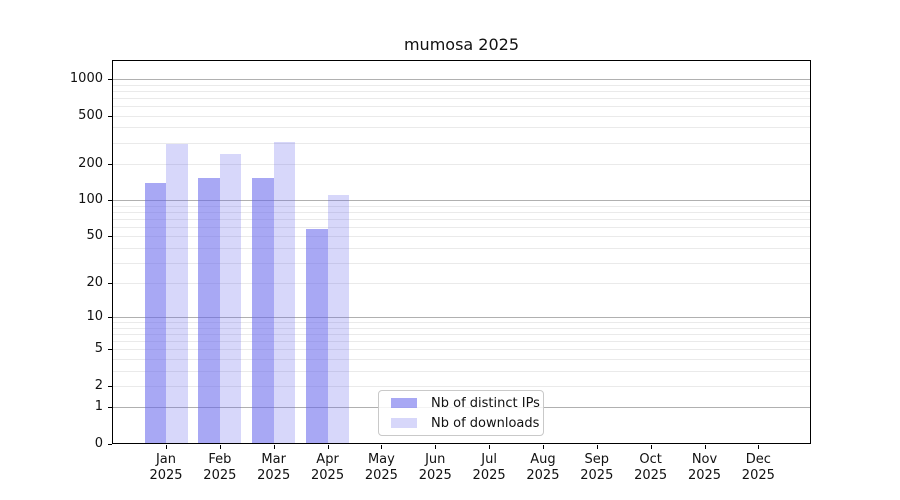 The height and width of the screenshot is (500, 900). Describe the element at coordinates (209, 311) in the screenshot. I see `bar-ips-feb` at that location.